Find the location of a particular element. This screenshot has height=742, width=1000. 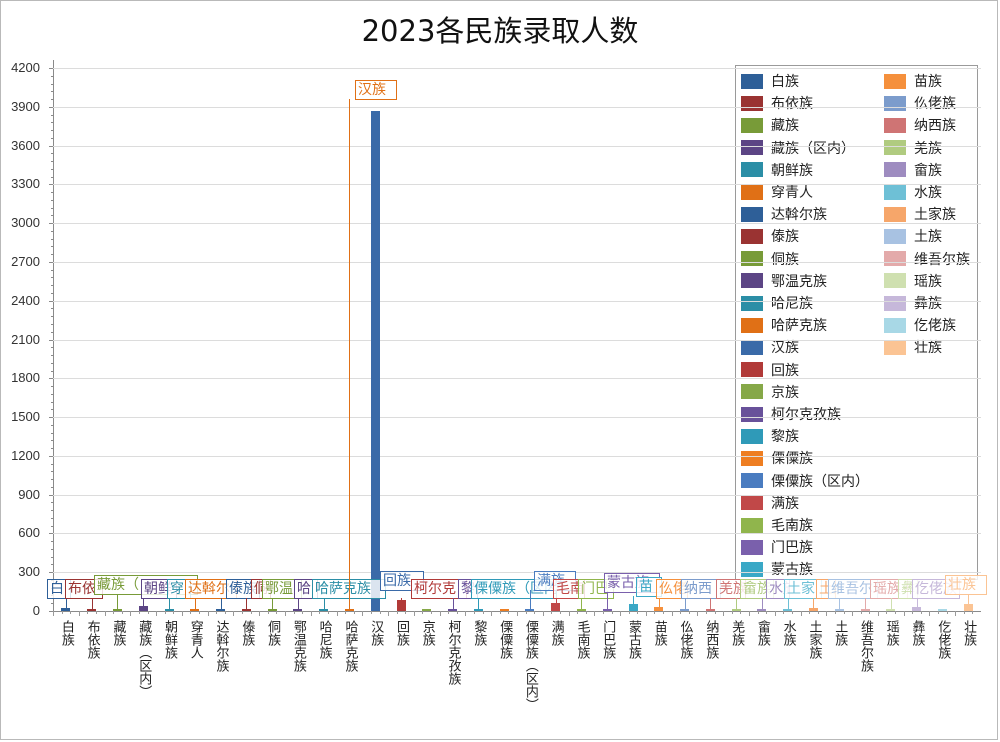

legend-item: 傈僳族（区内） is located at coordinates (805, 481).